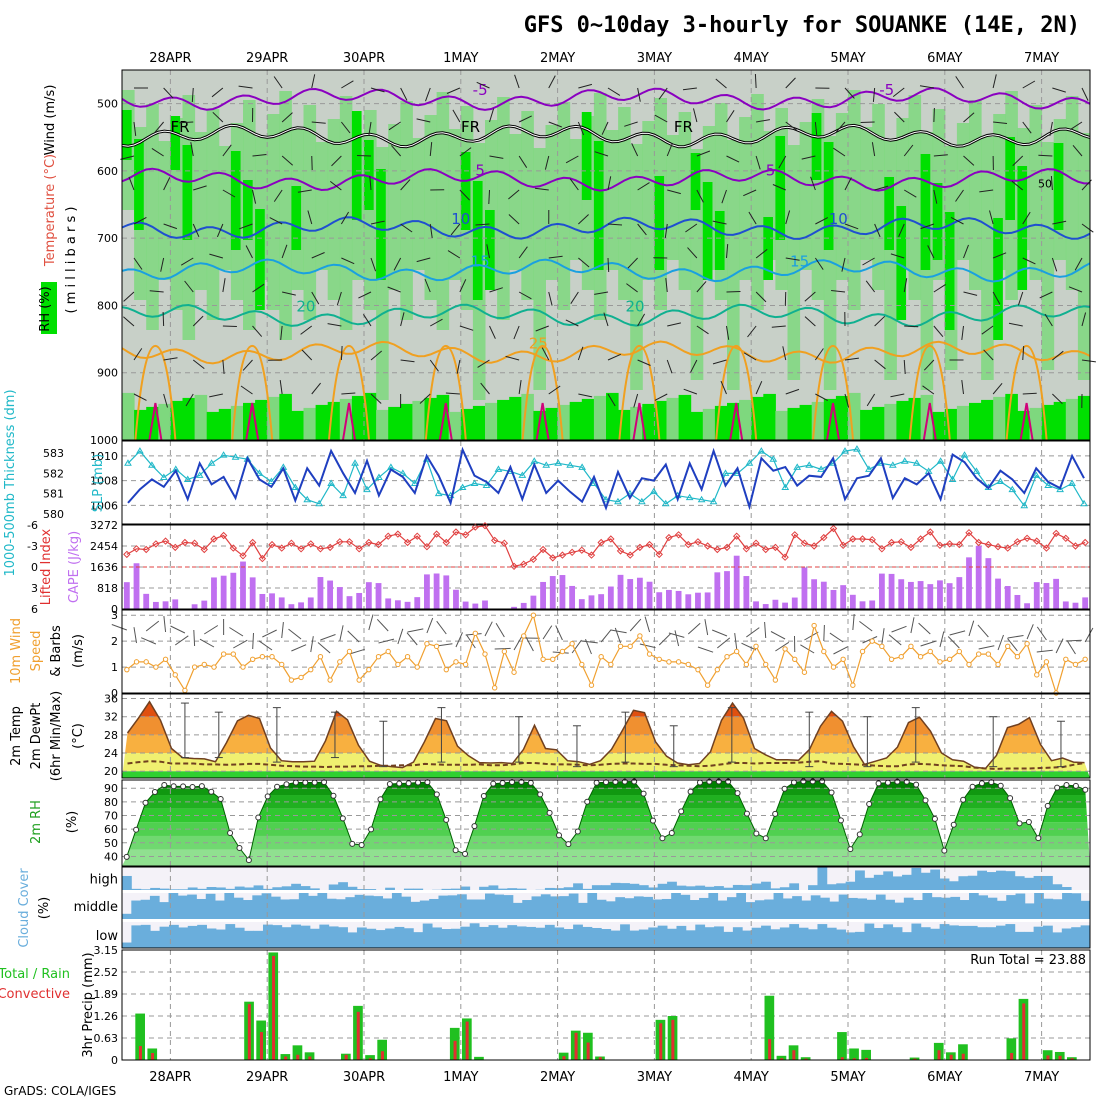 Image resolution: width=1100 pixels, height=1100 pixels. Describe the element at coordinates (781, 1057) in the screenshot. I see `precip-total-bar` at that location.